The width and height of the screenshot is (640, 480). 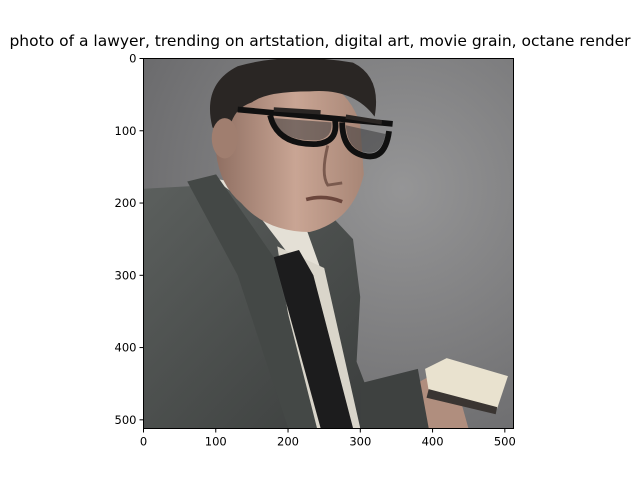 What do you see at coordinates (126, 348) in the screenshot?
I see `y-tick-label: 400` at bounding box center [126, 348].